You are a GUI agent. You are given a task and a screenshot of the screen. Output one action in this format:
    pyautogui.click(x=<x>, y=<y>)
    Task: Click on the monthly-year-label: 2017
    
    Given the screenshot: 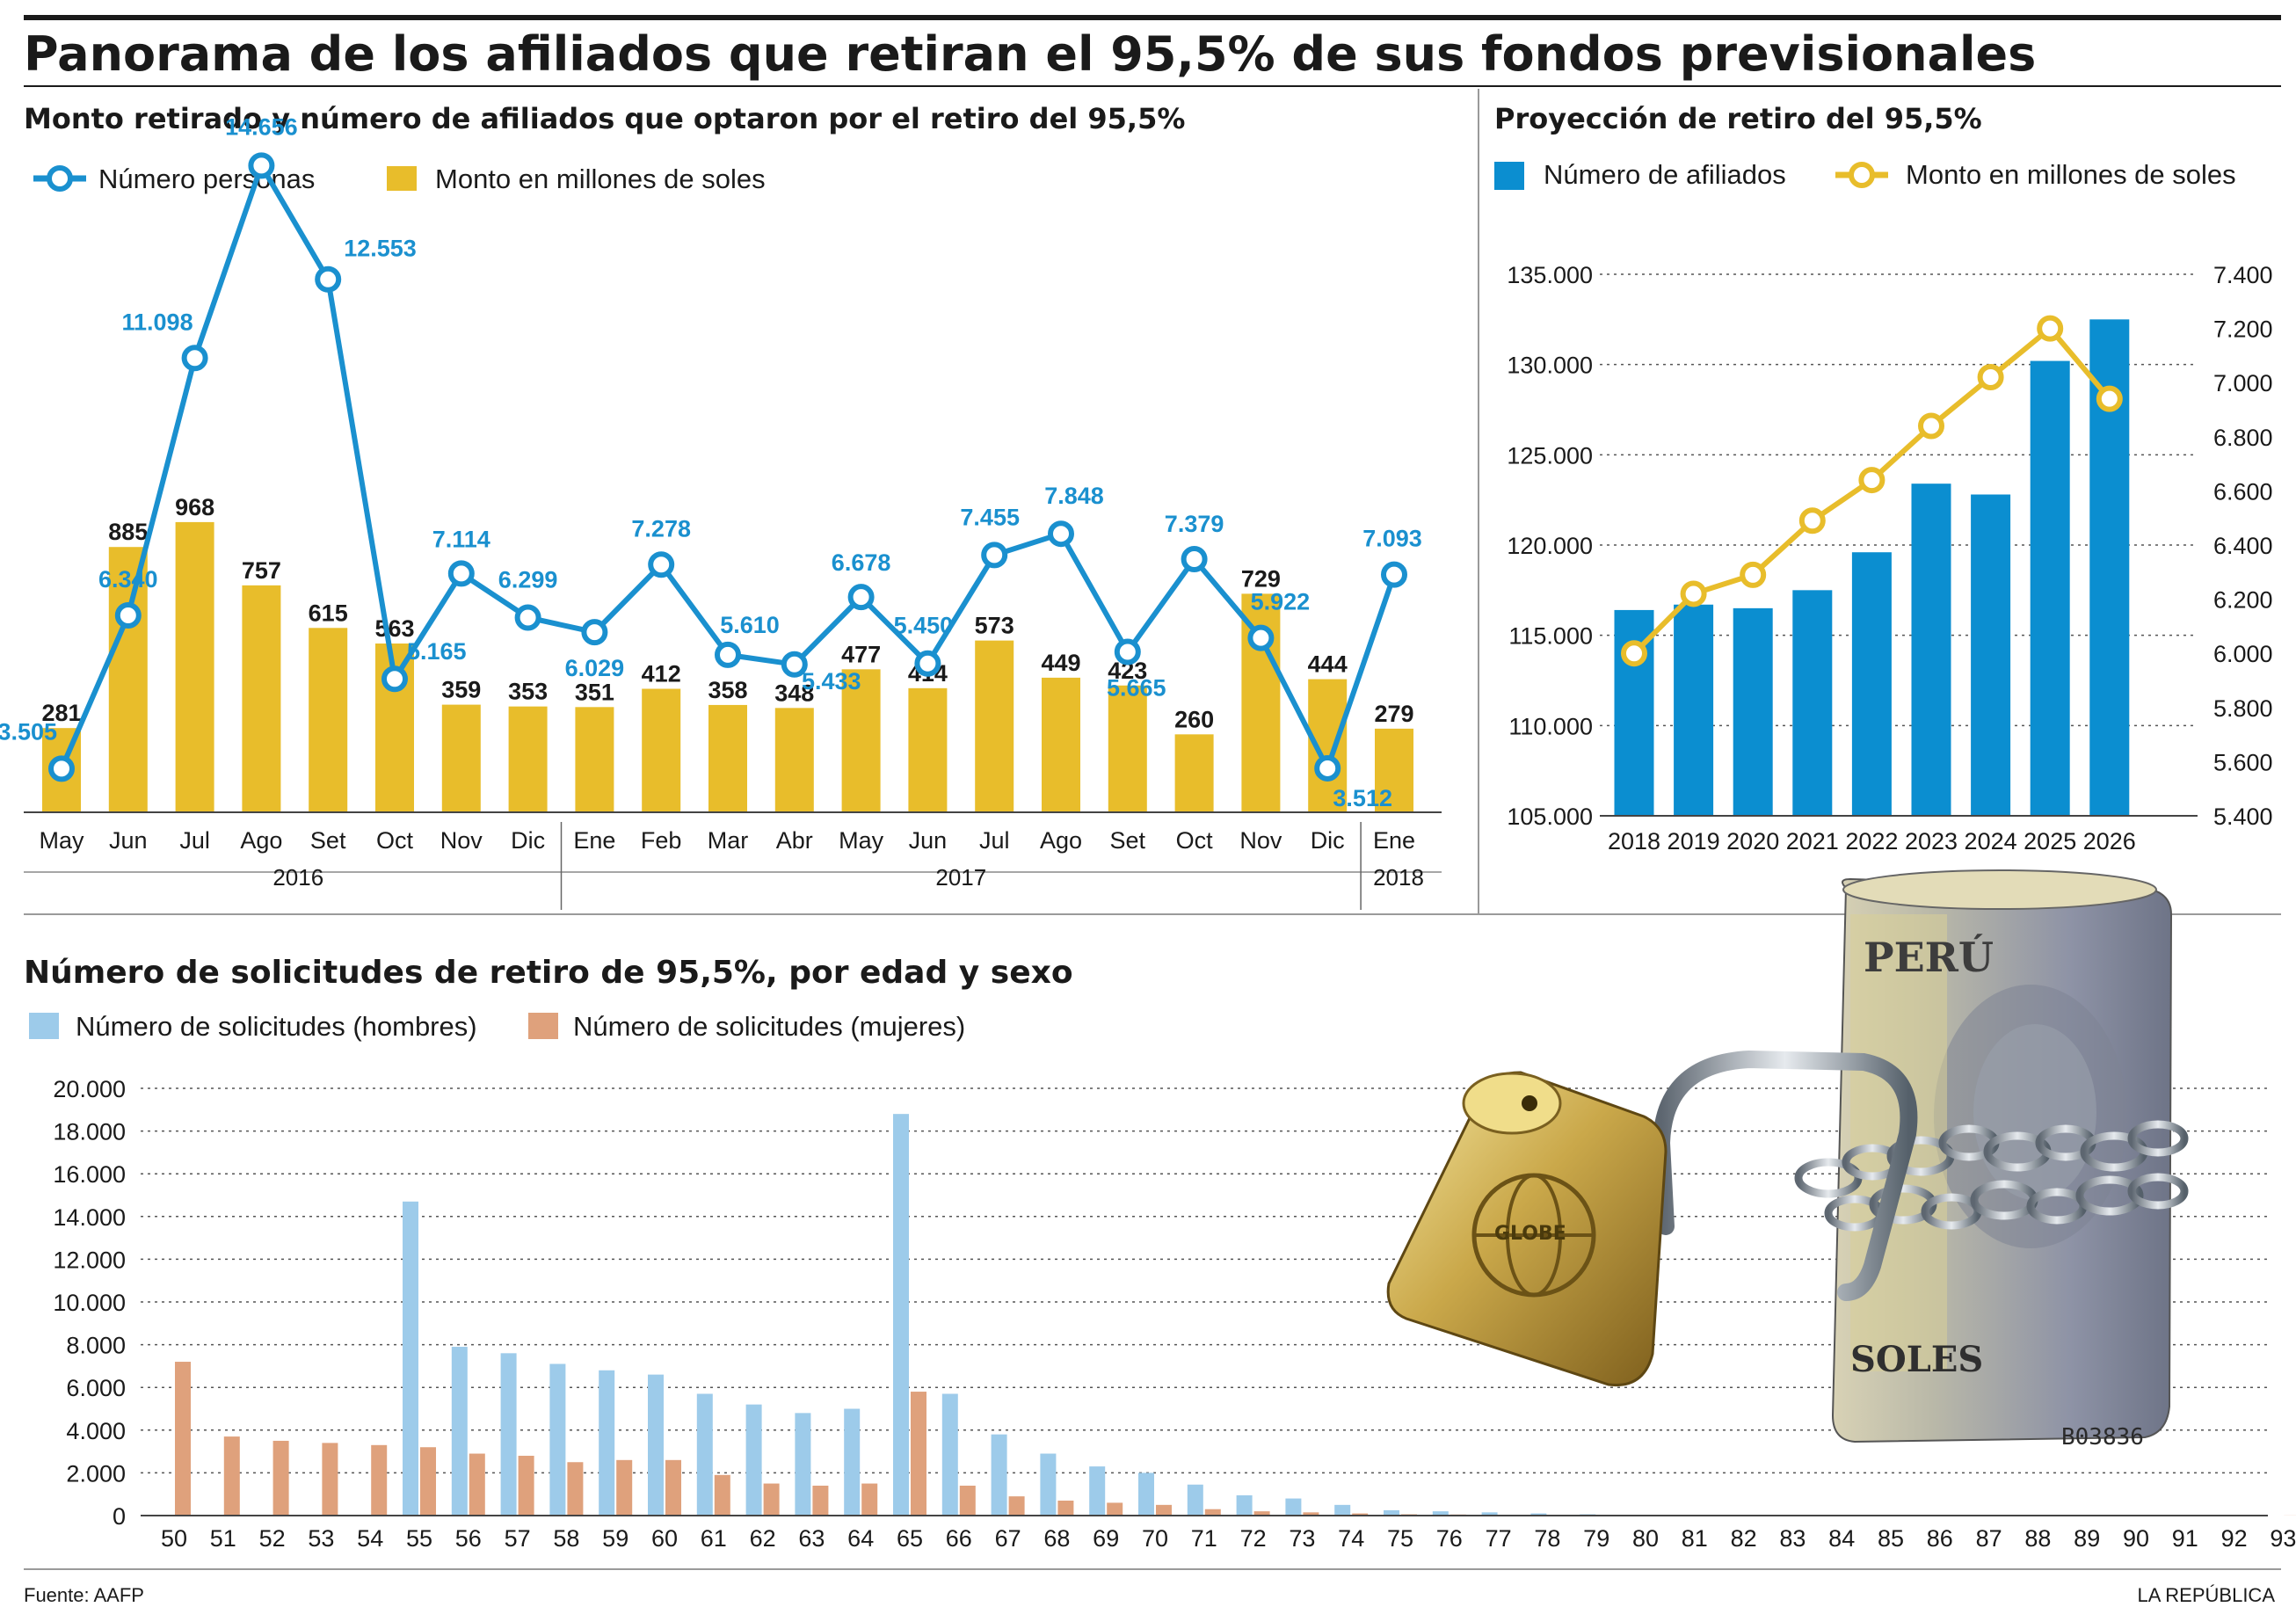 What is the action you would take?
    pyautogui.click(x=960, y=877)
    